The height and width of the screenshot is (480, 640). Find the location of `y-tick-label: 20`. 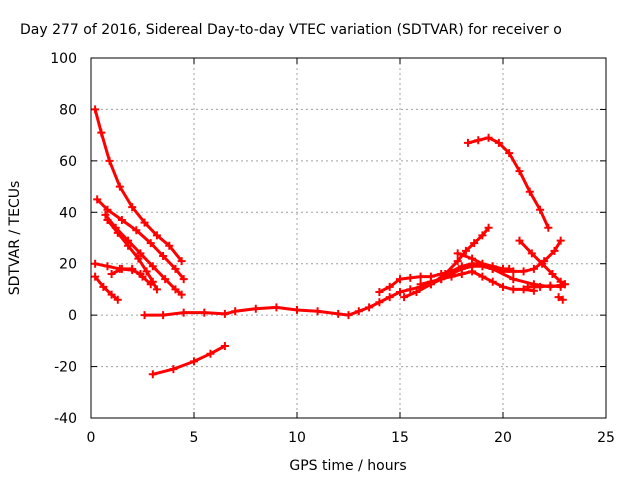

y-tick-label: 20 is located at coordinates (68, 265).